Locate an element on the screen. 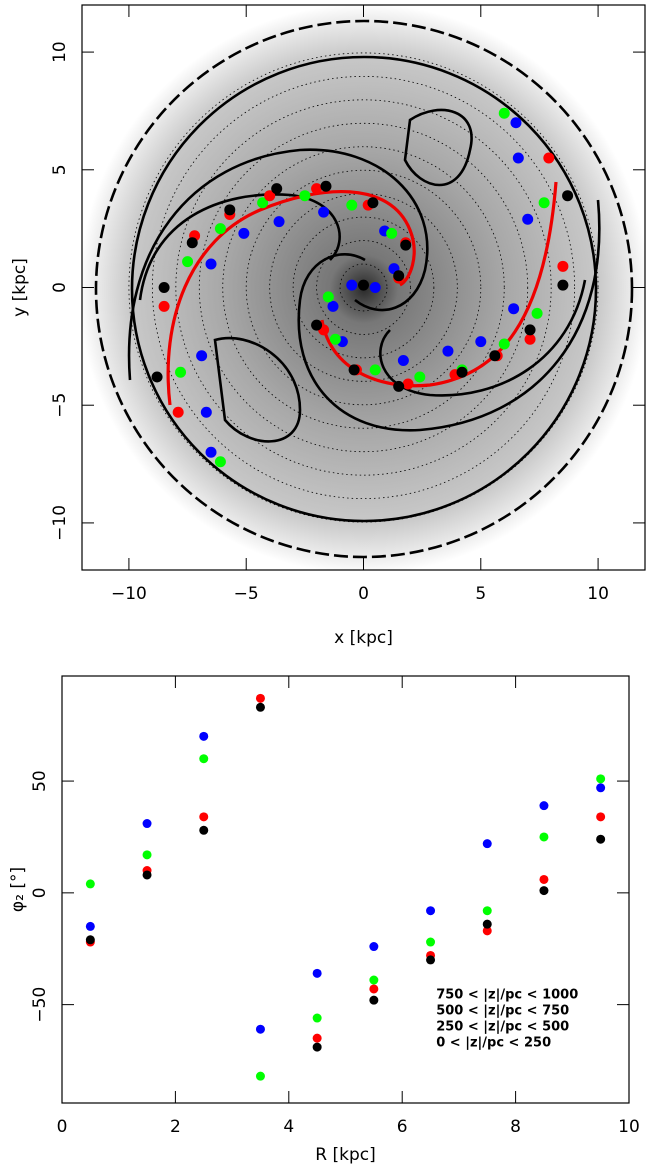  x-tick-label: 8 is located at coordinates (515, 1127).